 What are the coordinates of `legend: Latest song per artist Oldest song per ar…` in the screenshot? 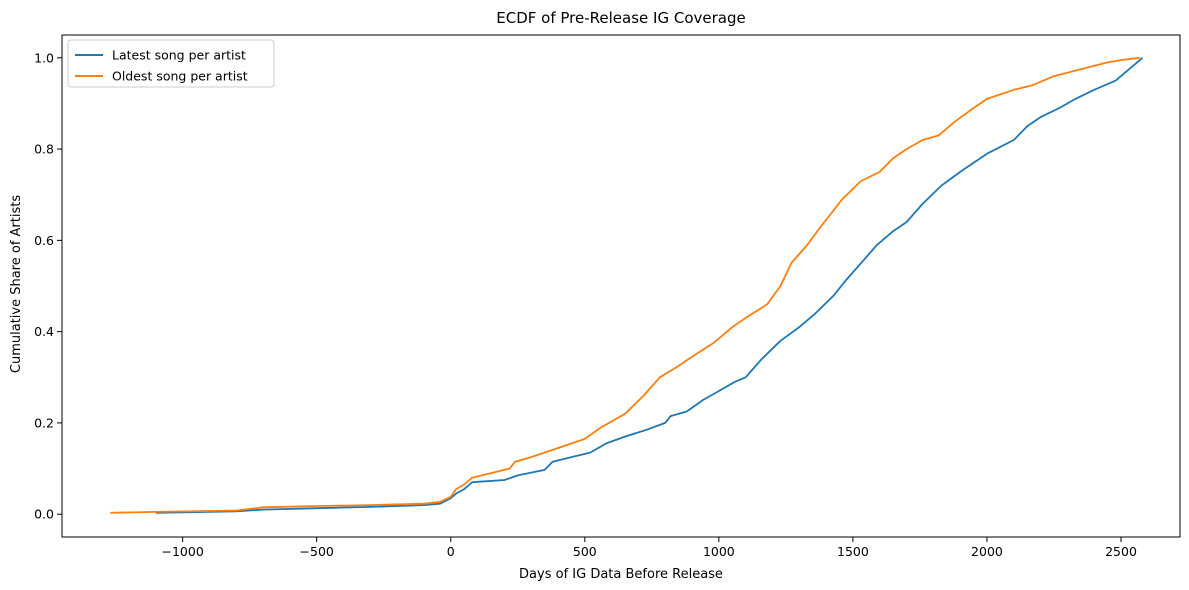 It's located at (171, 63).